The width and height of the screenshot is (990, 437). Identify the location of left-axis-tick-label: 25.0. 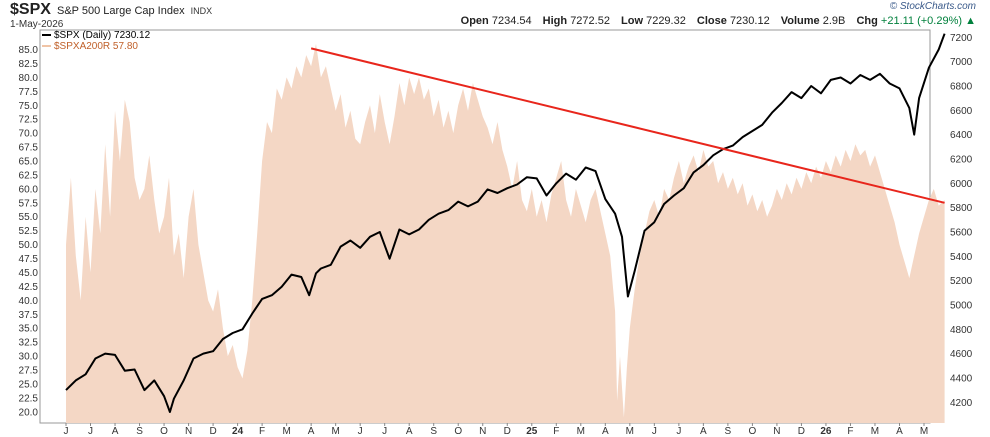
(29, 384).